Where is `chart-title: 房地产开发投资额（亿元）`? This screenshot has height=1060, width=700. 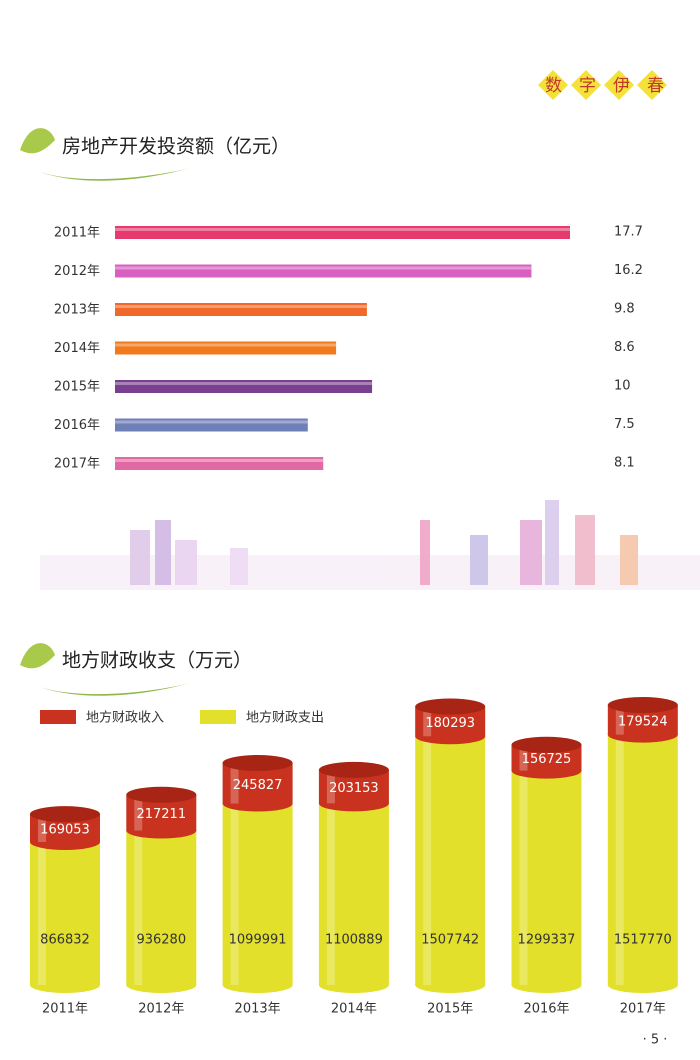
chart-title: 房地产开发投资额（亿元） is located at coordinates (176, 147).